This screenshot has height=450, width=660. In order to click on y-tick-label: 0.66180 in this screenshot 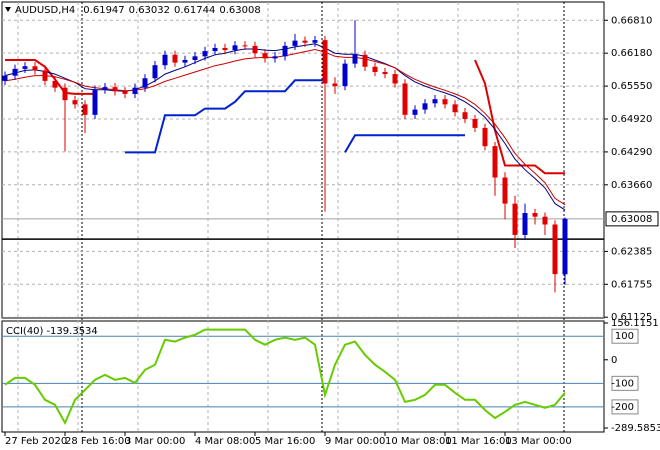, I will do `click(631, 53)`.